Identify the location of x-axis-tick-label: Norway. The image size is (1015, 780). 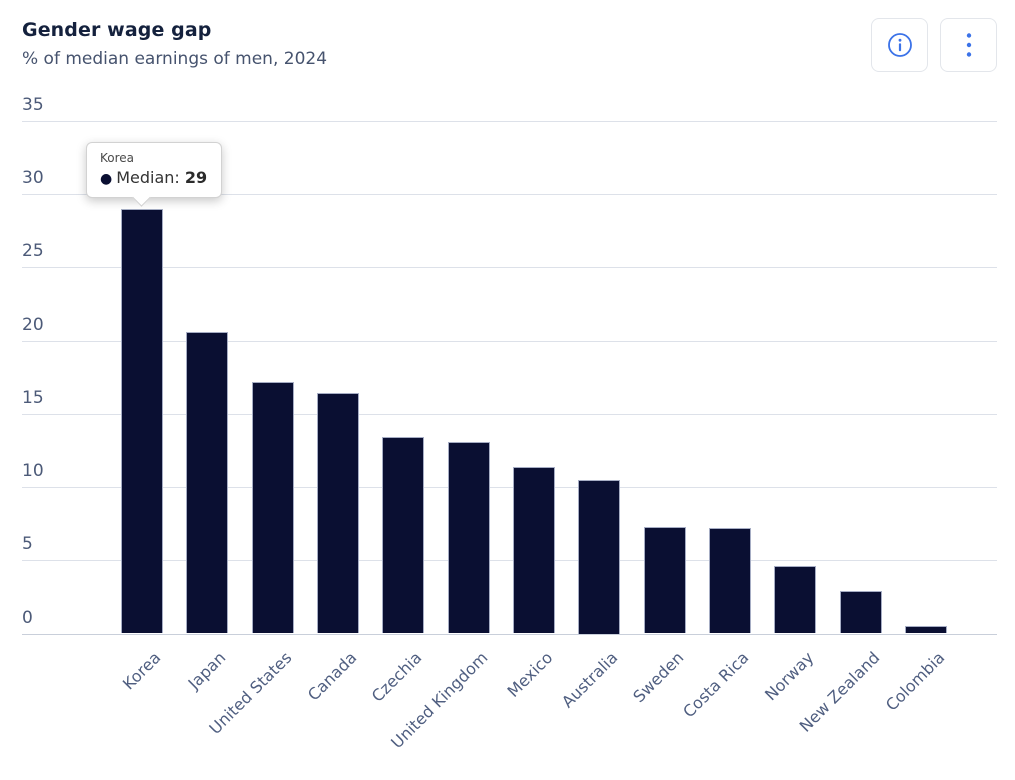
(789, 676).